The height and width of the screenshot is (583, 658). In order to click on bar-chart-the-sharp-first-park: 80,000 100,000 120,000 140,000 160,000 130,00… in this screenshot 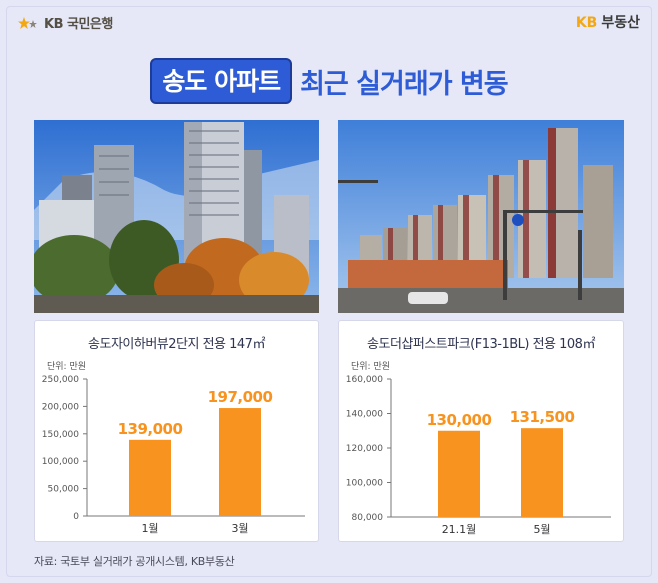, I will do `click(478, 455)`.